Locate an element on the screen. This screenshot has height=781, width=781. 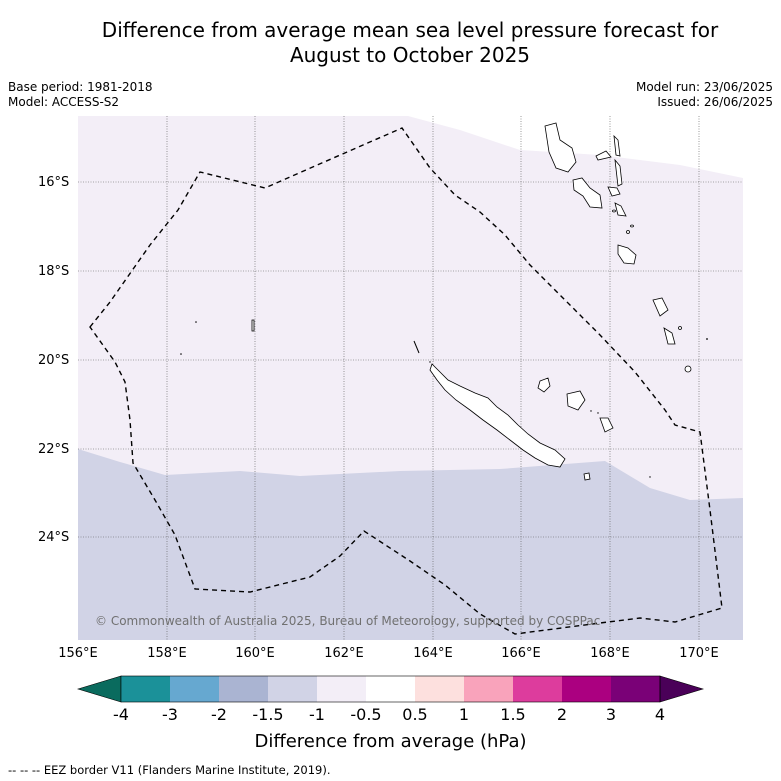
island-pines is located at coordinates (587, 476).